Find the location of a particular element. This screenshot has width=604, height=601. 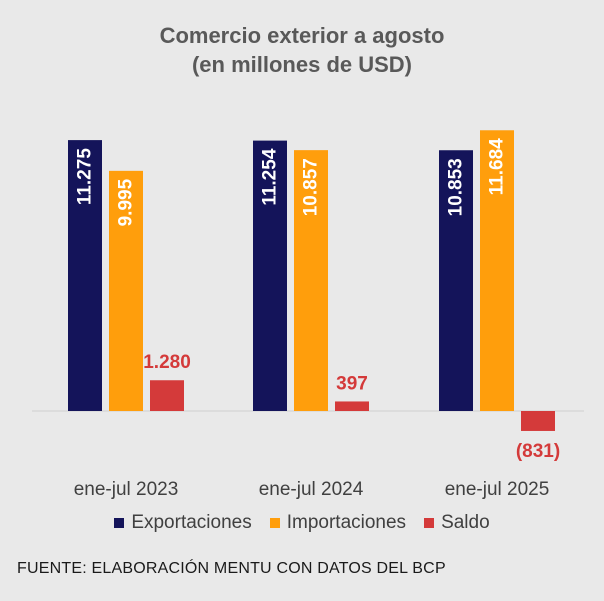

data-label-exportaciones-1: 11.275 is located at coordinates (85, 176).